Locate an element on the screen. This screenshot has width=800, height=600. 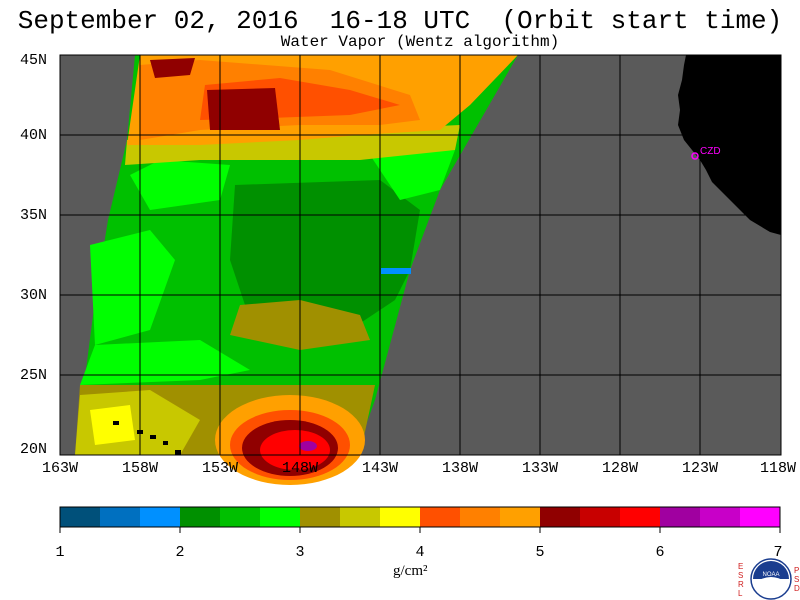
map-subtitle: Water Vapor (Wentz algorithm) is located at coordinates (420, 42).